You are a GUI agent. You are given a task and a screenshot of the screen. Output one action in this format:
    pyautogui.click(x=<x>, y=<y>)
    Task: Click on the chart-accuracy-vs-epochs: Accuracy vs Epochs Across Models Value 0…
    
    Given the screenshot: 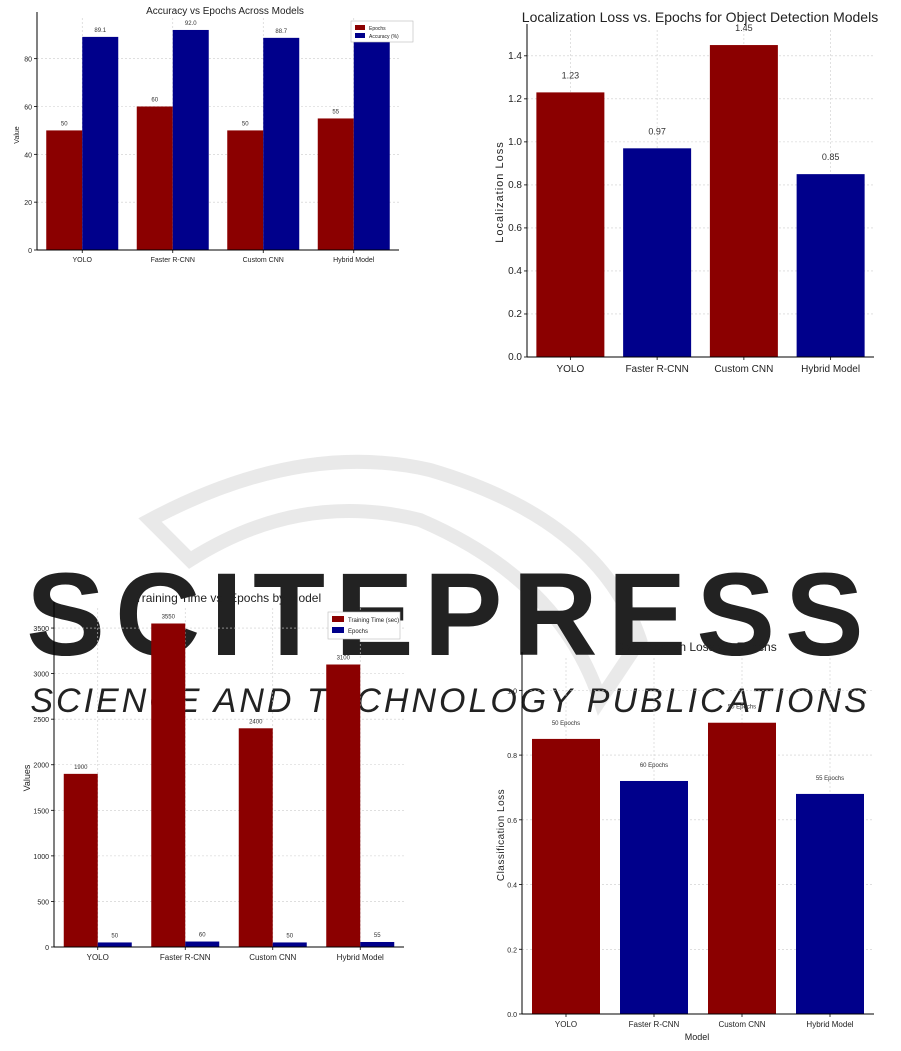 What is the action you would take?
    pyautogui.click(x=214, y=135)
    